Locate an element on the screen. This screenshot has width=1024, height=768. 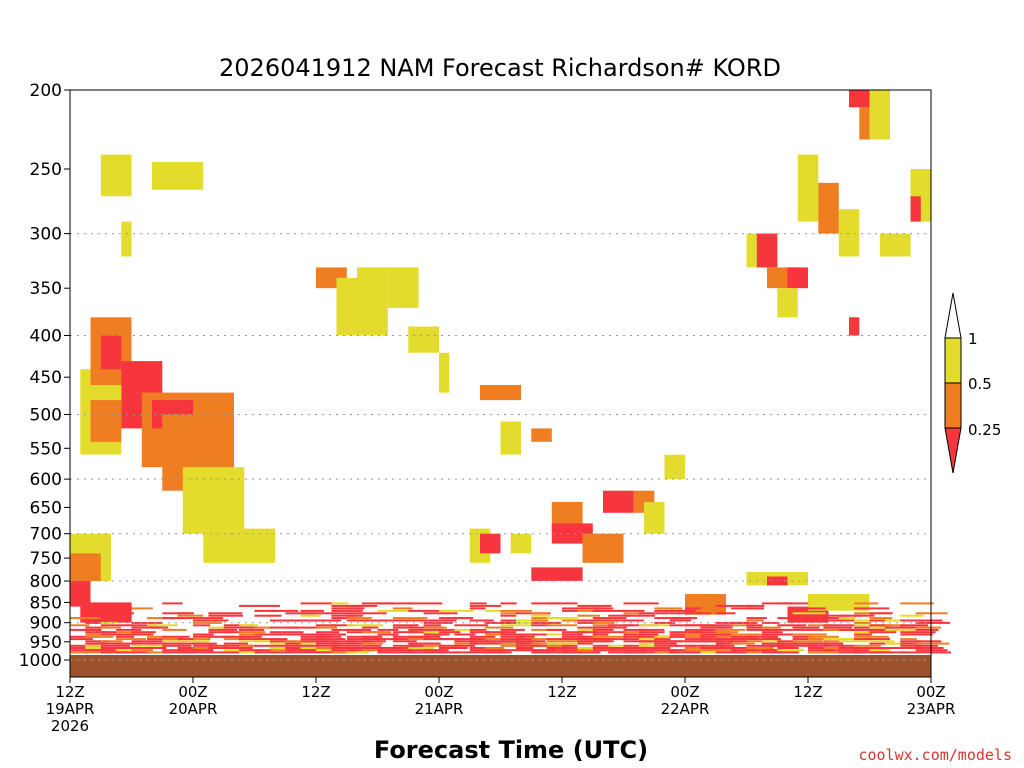
x-tick-label-0-1: 19APR is located at coordinates (70, 709).